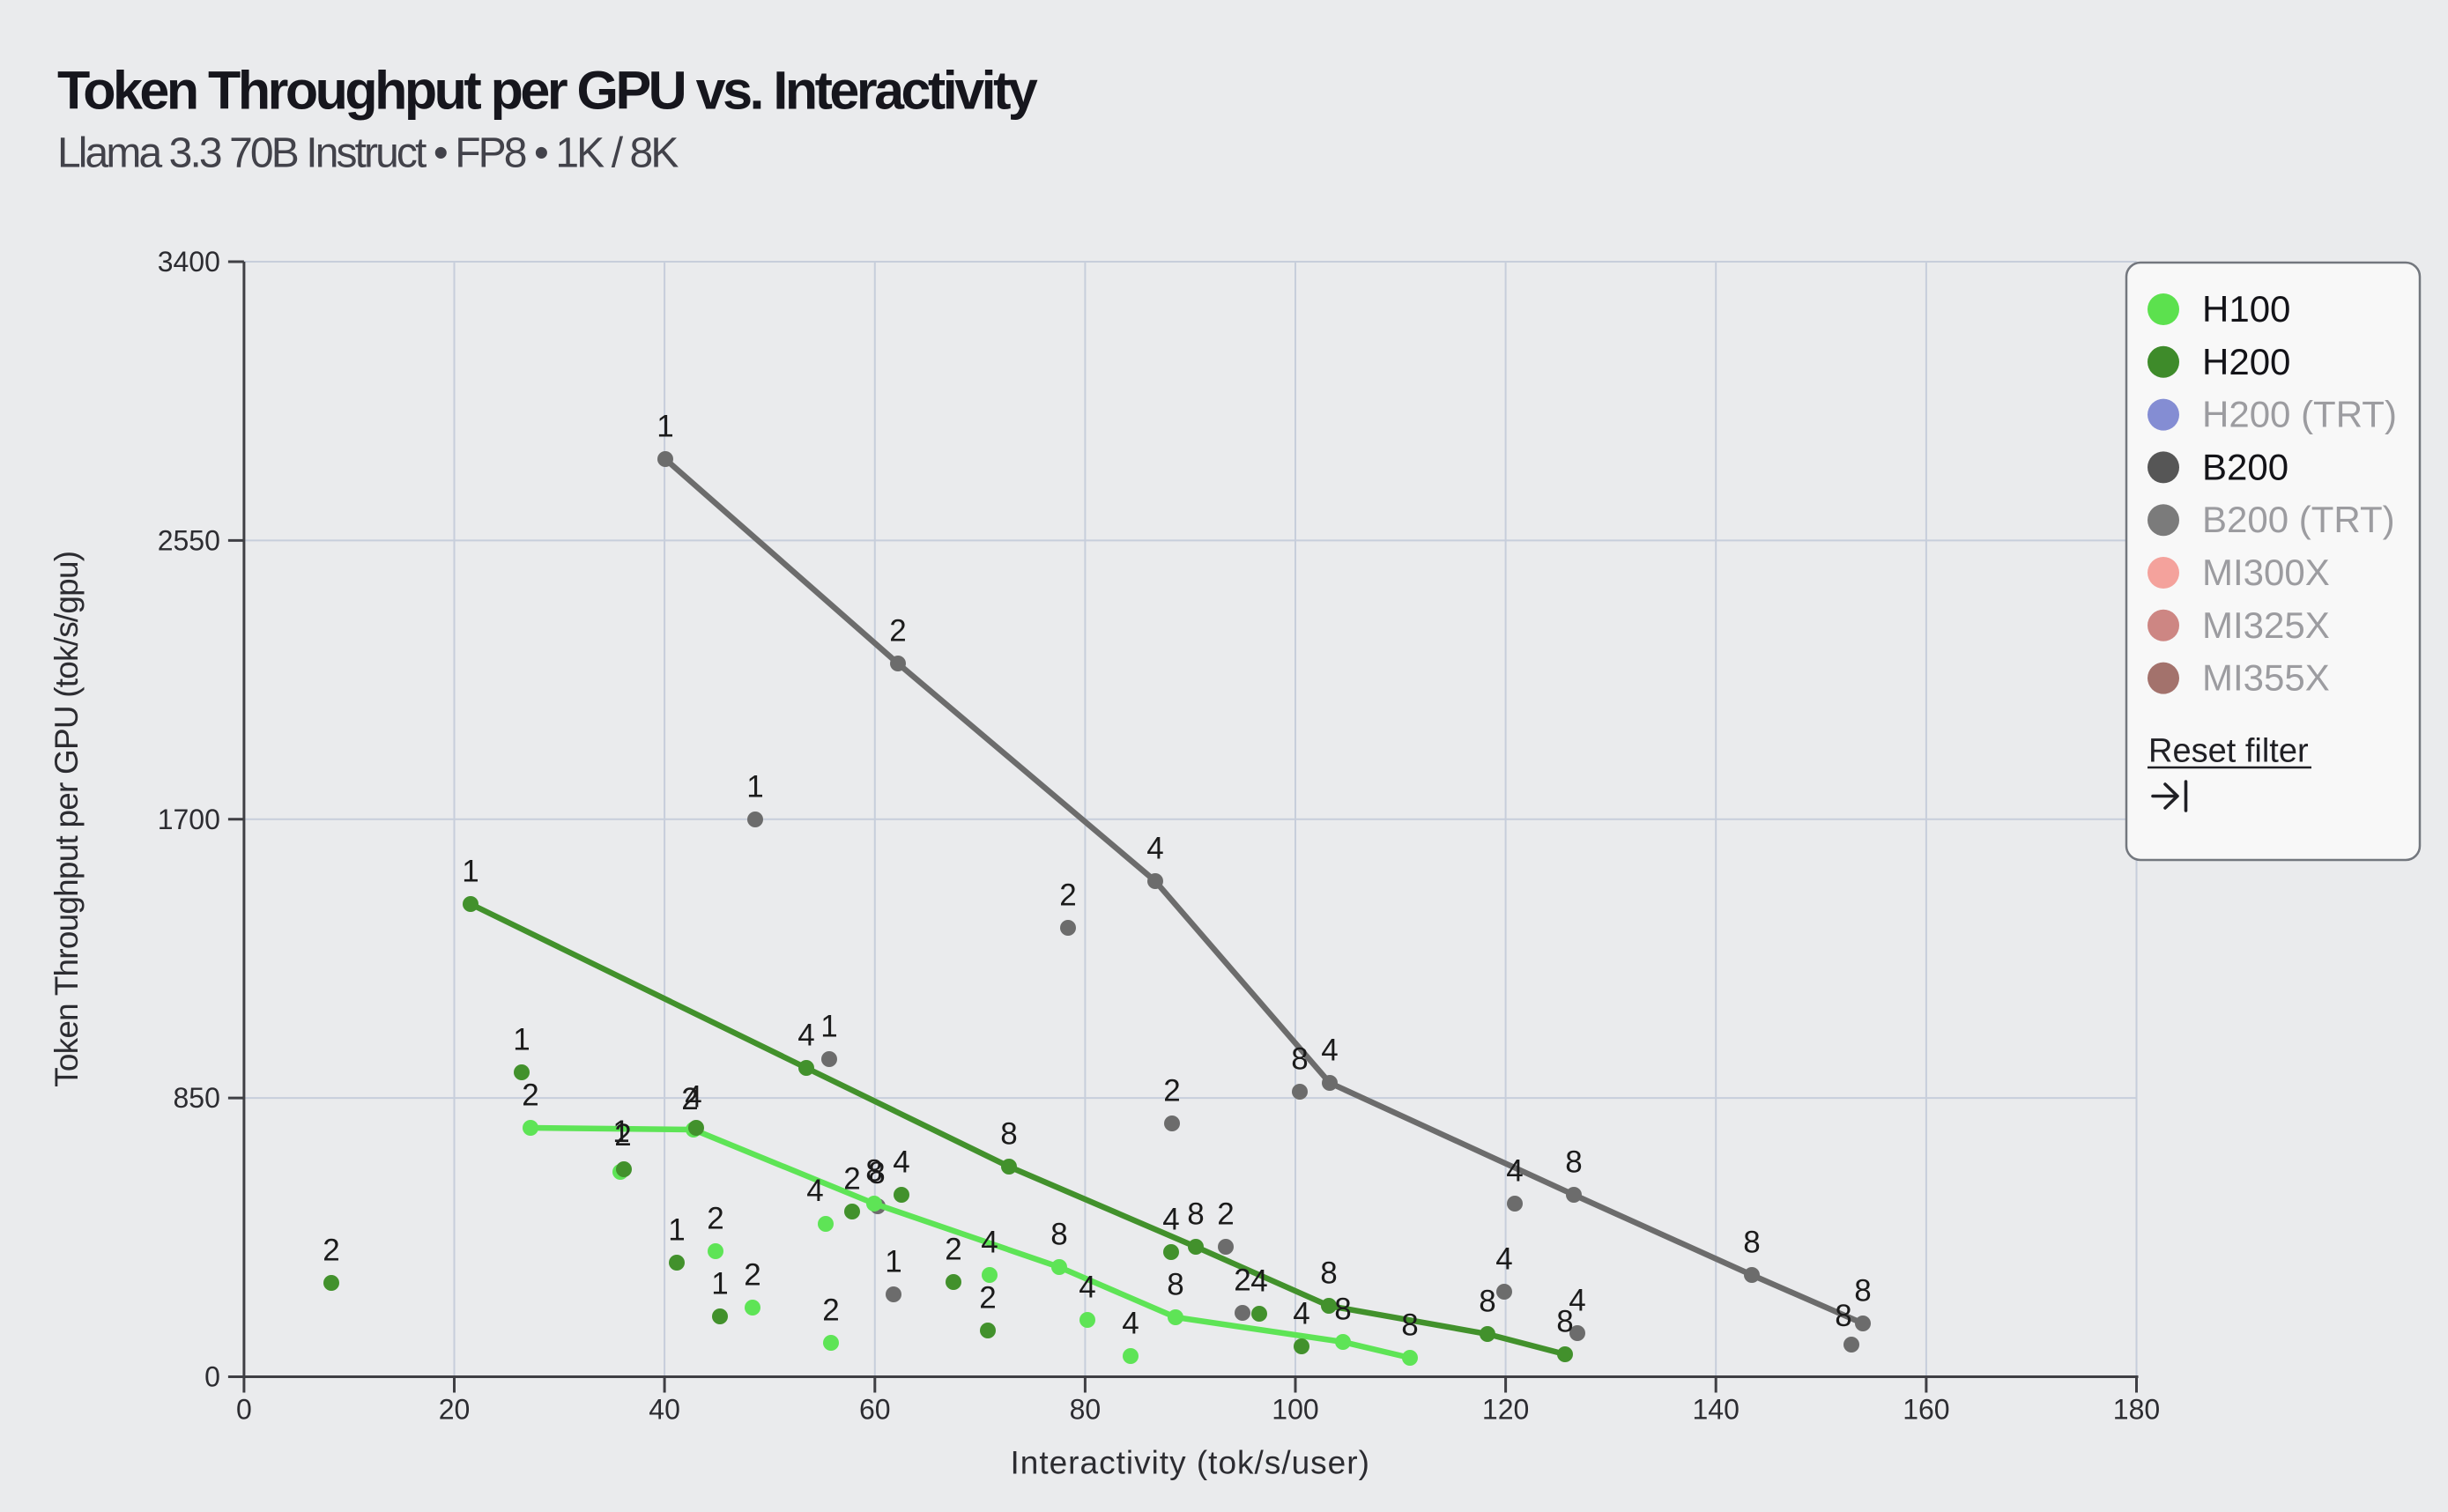 The height and width of the screenshot is (1512, 2448). I want to click on svg-text: 120, so click(1505, 1410).